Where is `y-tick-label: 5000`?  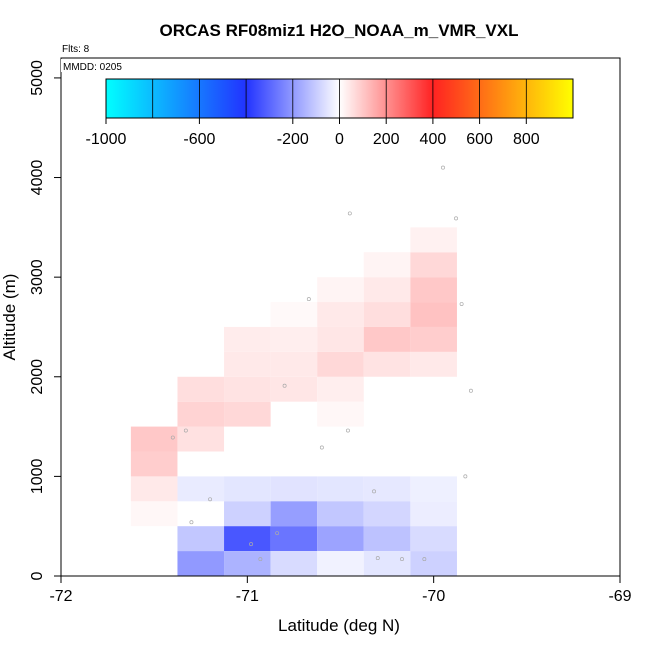 y-tick-label: 5000 is located at coordinates (37, 78).